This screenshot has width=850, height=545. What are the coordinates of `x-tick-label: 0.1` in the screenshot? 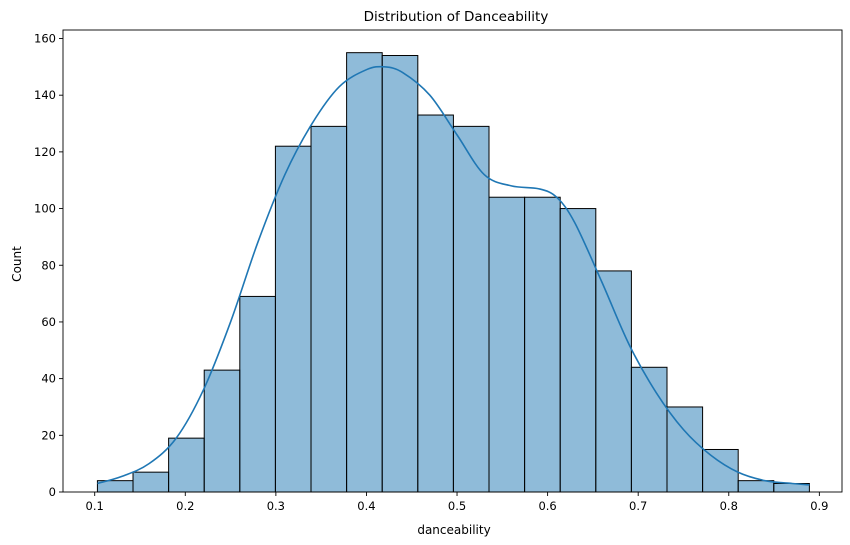 It's located at (95, 506).